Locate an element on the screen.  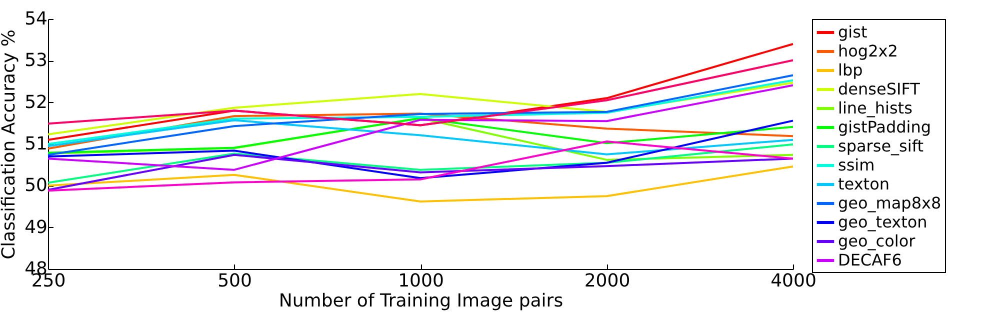
y-tick-label: 51 is located at coordinates (36, 144).